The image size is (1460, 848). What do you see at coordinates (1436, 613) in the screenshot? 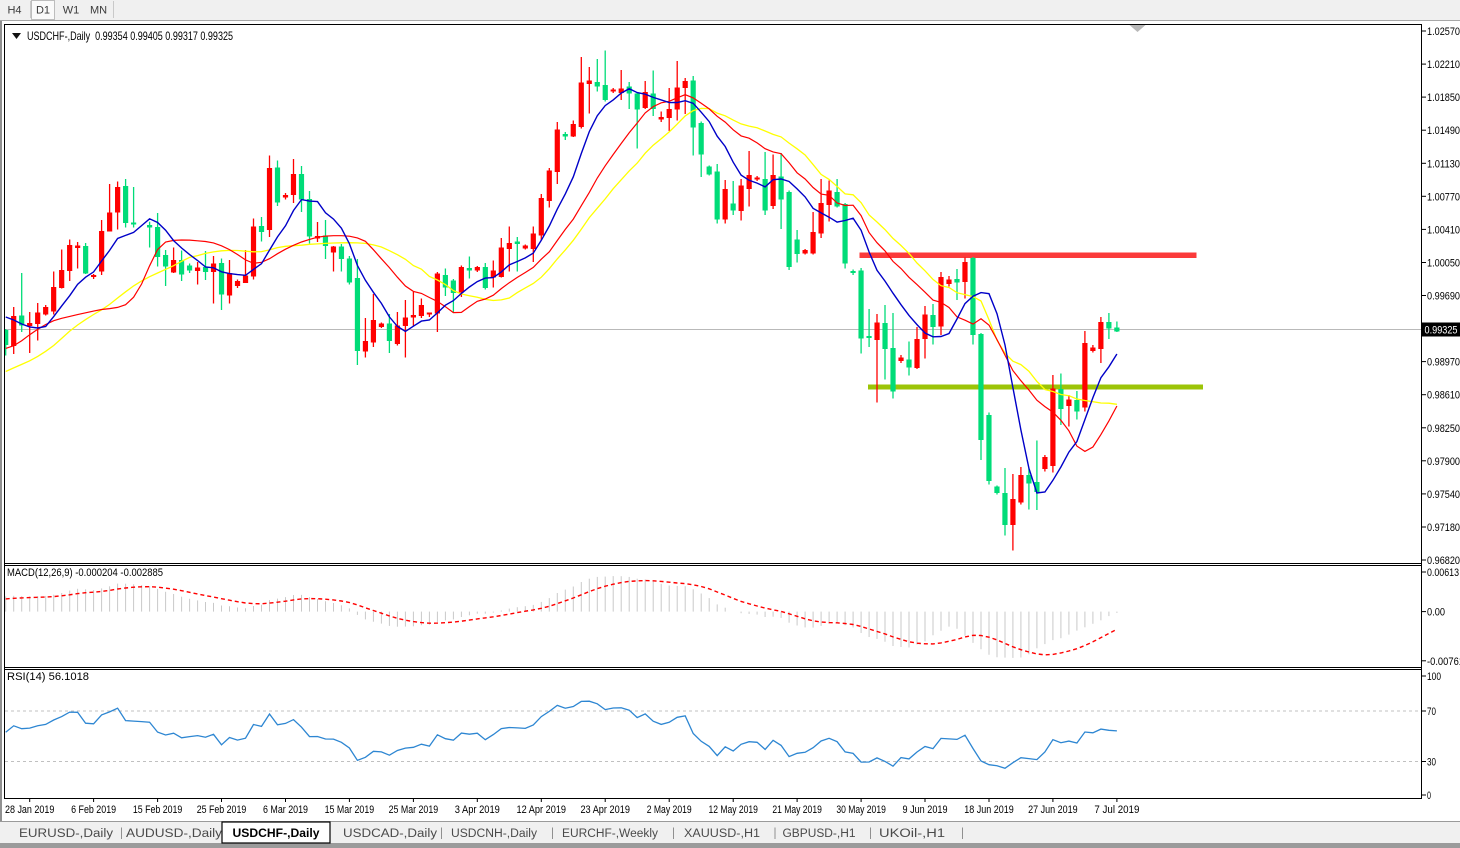
I see `svg-text: 0.00` at bounding box center [1436, 613].